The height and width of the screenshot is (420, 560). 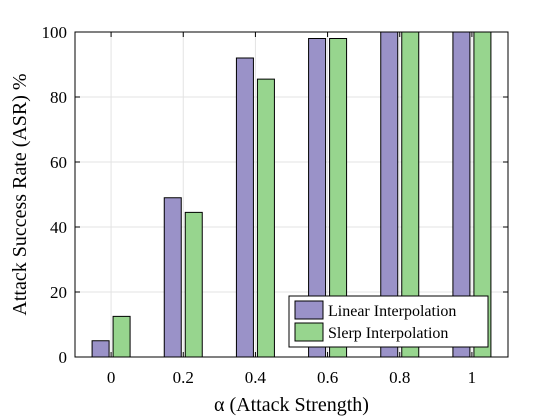 I want to click on x-axis-label: α (Attack Strength), so click(x=291, y=405).